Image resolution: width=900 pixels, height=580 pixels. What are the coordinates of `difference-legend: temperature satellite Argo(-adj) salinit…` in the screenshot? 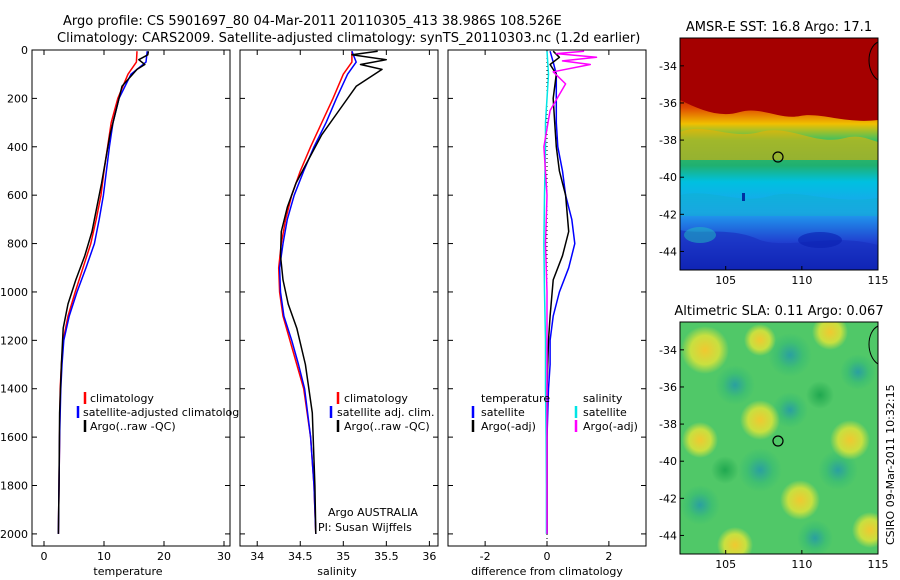 It's located at (554, 412).